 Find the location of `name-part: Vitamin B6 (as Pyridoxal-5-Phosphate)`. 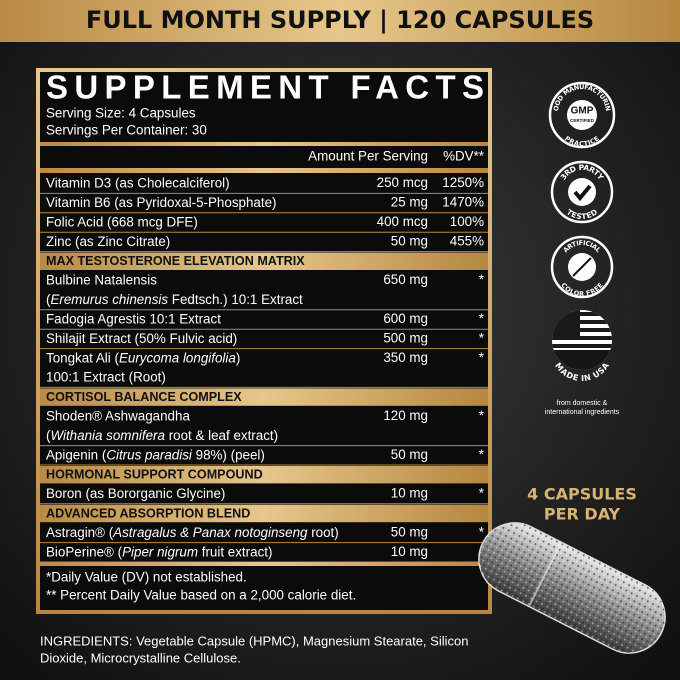

name-part: Vitamin B6 (as Pyridoxal-5-Phosphate) is located at coordinates (161, 202).